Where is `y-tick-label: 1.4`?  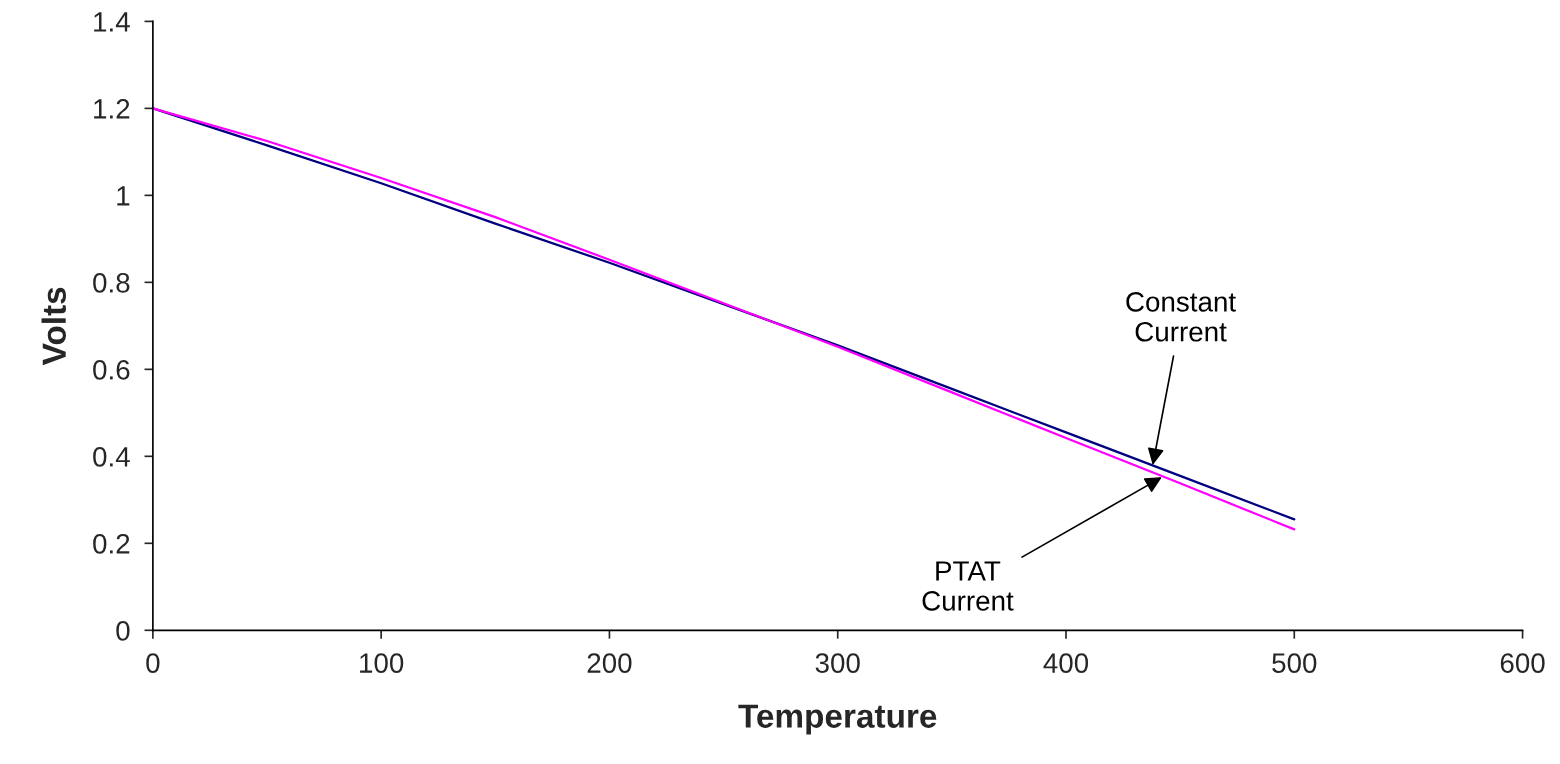 y-tick-label: 1.4 is located at coordinates (112, 22).